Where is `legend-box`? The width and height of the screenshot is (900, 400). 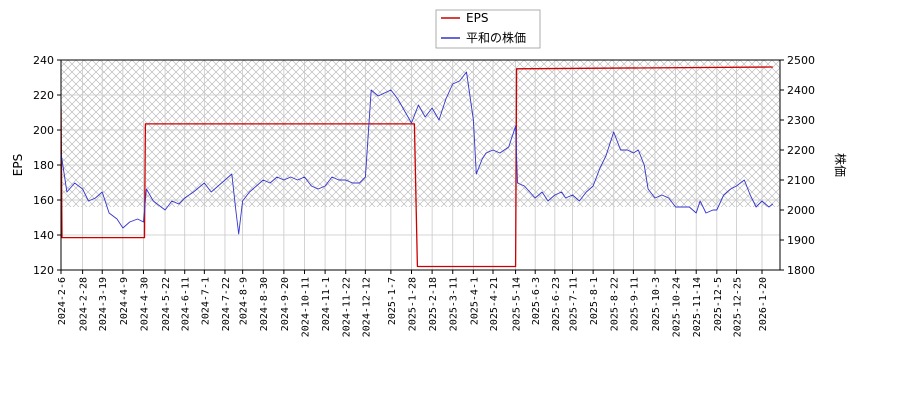
legend-box is located at coordinates (488, 29).